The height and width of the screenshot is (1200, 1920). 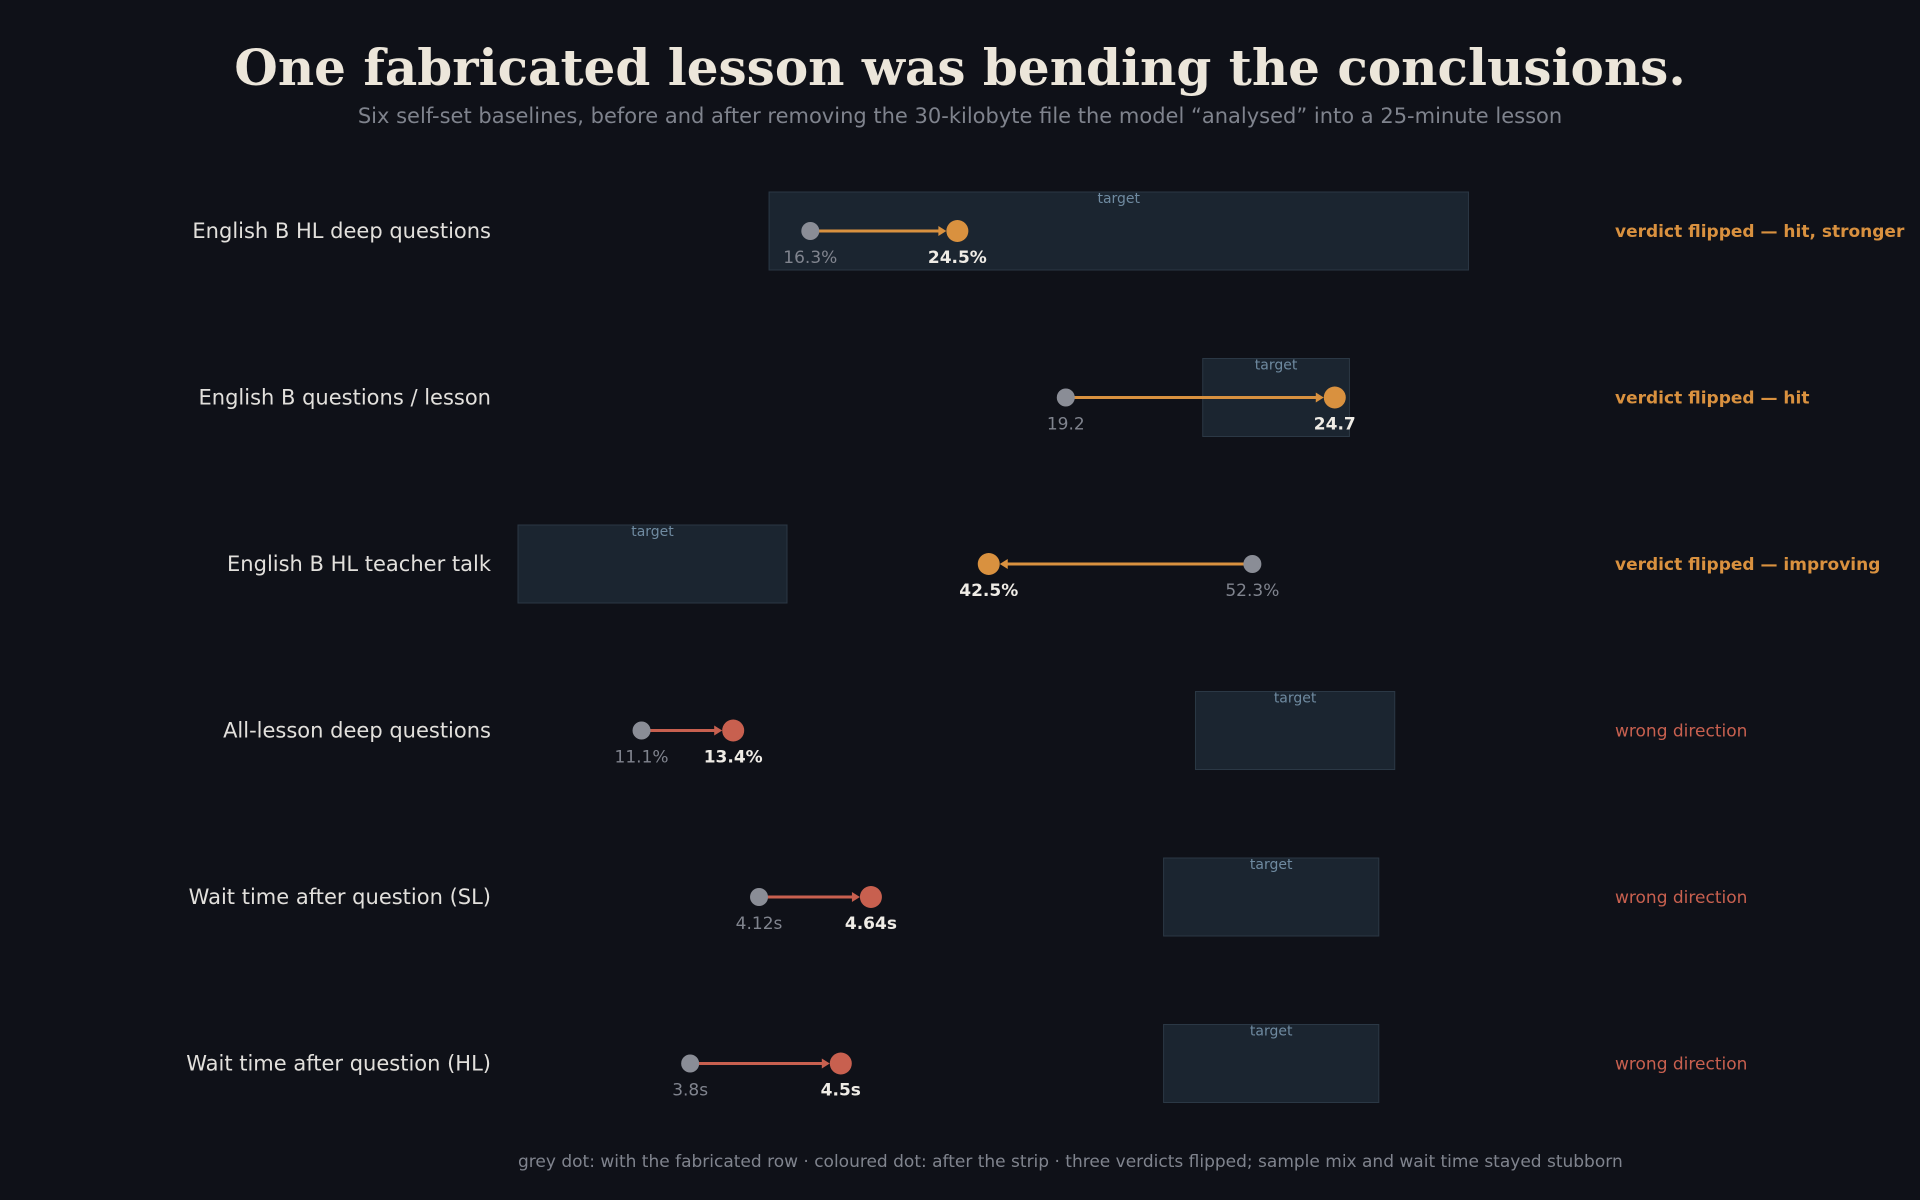 What do you see at coordinates (338, 1064) in the screenshot?
I see `row-label: Wait time after question (HL)` at bounding box center [338, 1064].